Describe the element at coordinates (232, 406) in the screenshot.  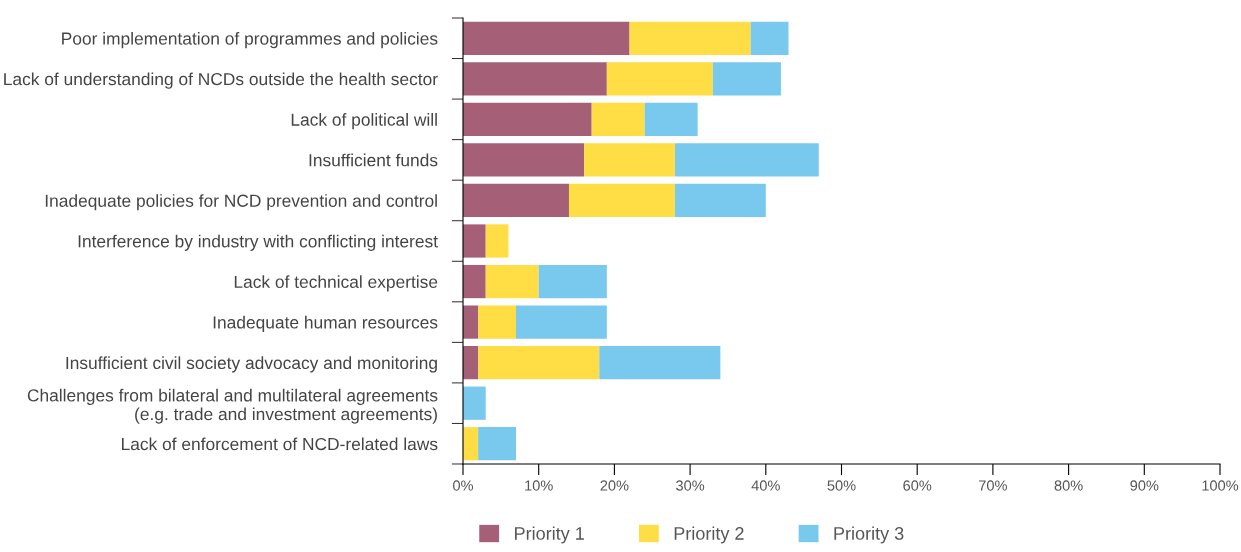
I see `y-tick-label: Challenges from bilateral and multilateral agreements (e.g. trade and investment agreements)` at that location.